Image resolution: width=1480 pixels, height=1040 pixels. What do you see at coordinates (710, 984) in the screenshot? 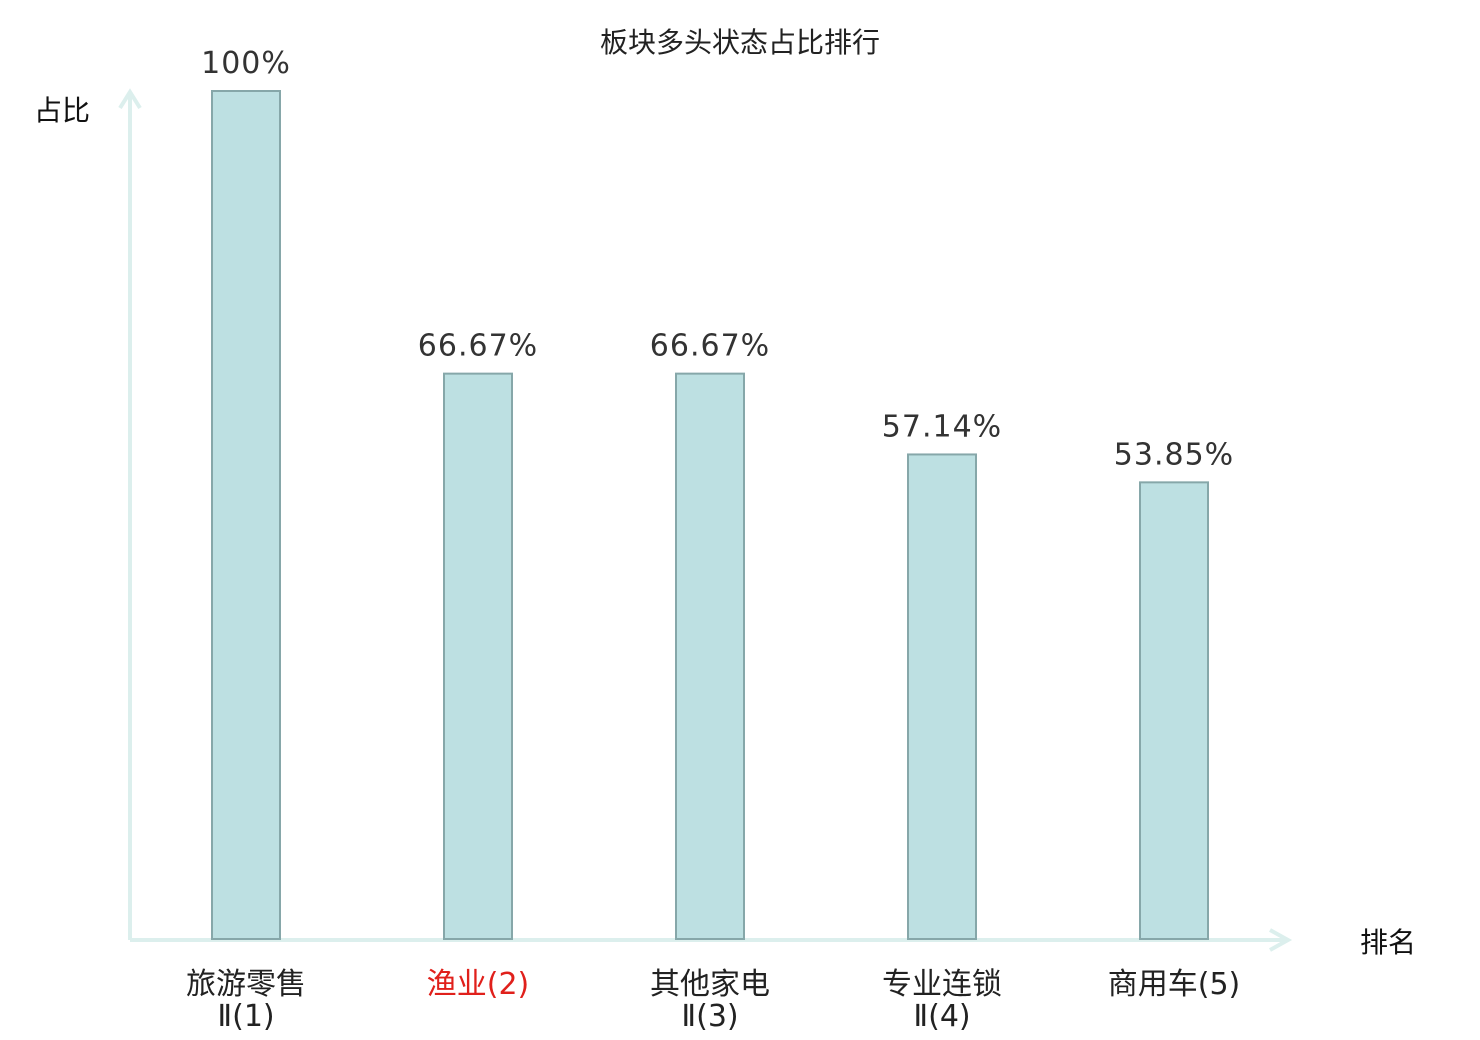
I see `category-label-3: 其他家电` at bounding box center [710, 984].